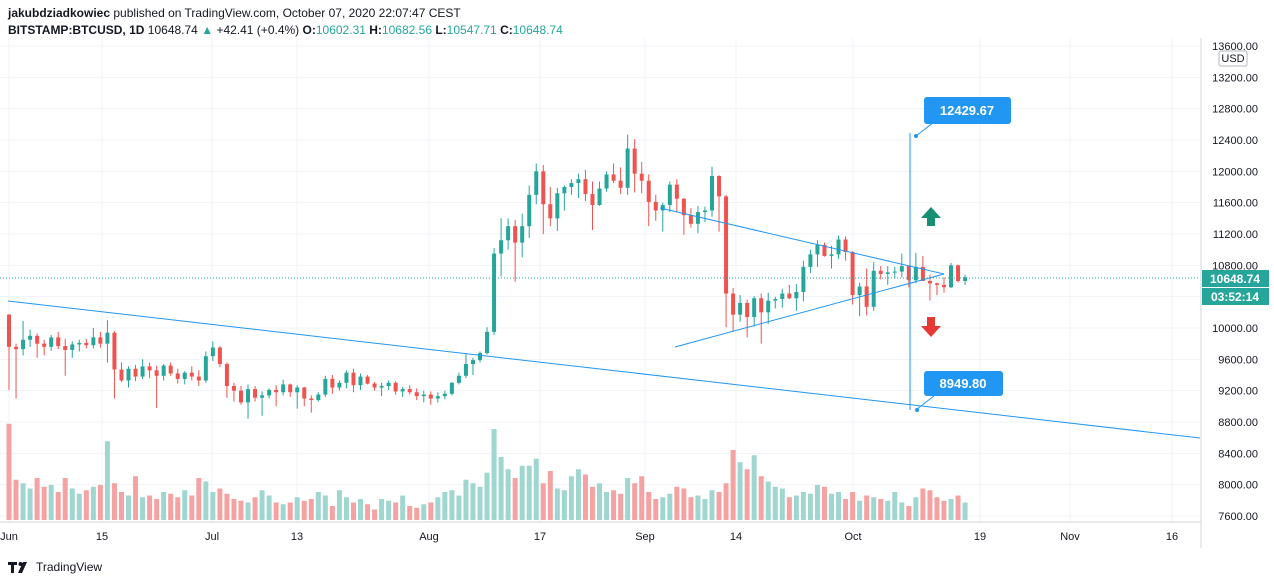 This screenshot has height=586, width=1274. What do you see at coordinates (963, 383) in the screenshot?
I see `target-low-callout: 8949.80` at bounding box center [963, 383].